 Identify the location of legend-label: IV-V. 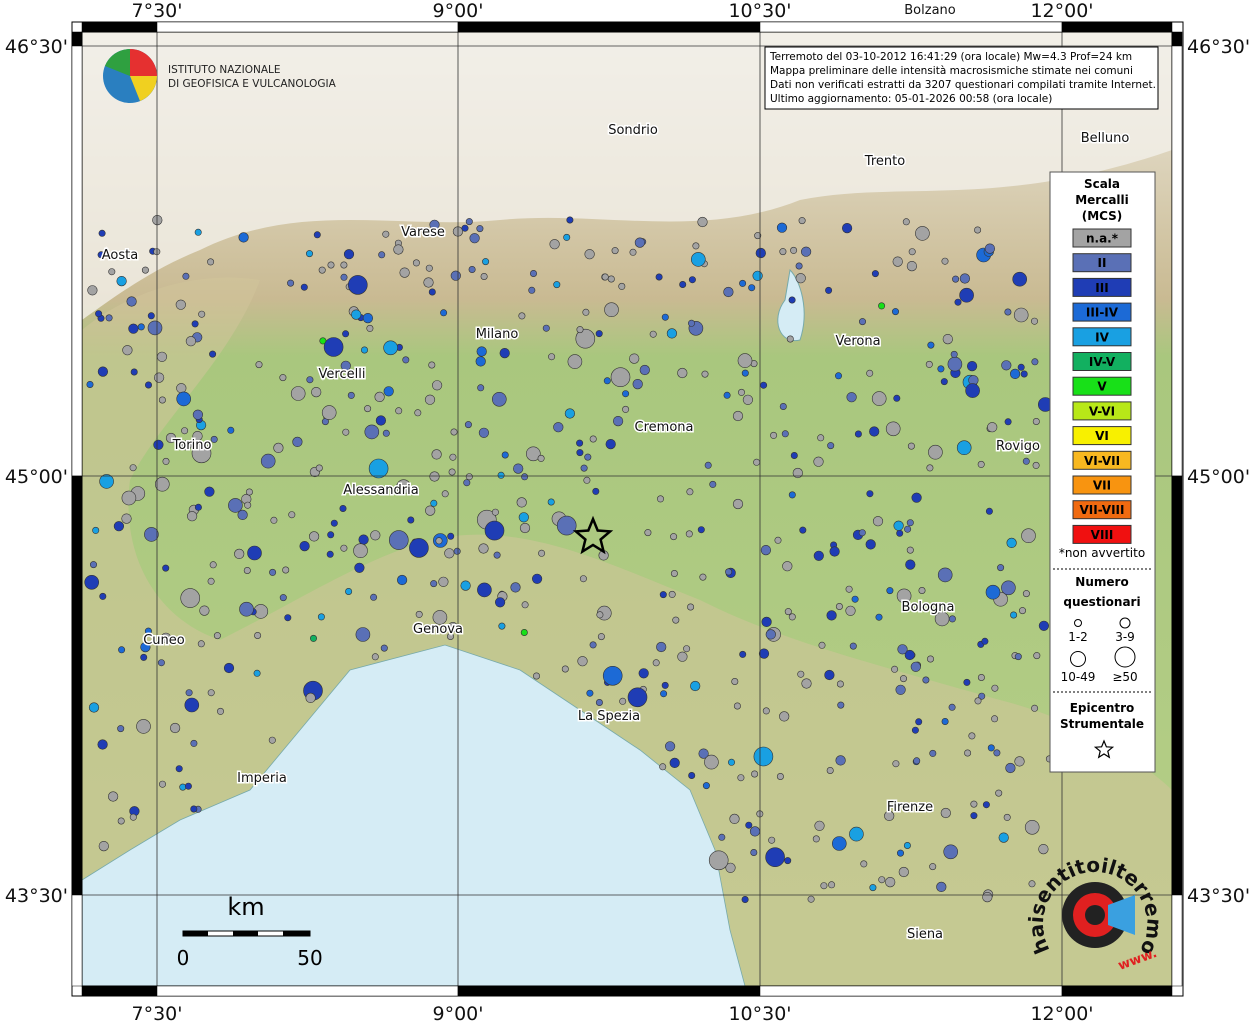
(1102, 362).